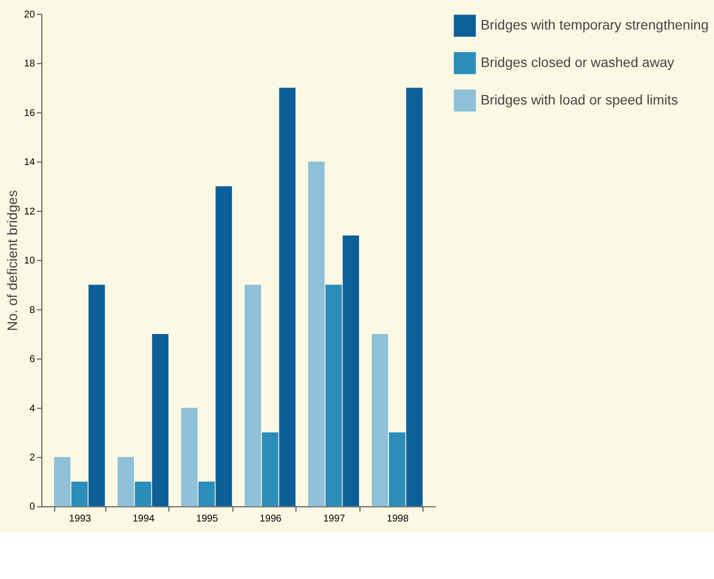  Describe the element at coordinates (29, 212) in the screenshot. I see `y-tick-label: 12` at that location.